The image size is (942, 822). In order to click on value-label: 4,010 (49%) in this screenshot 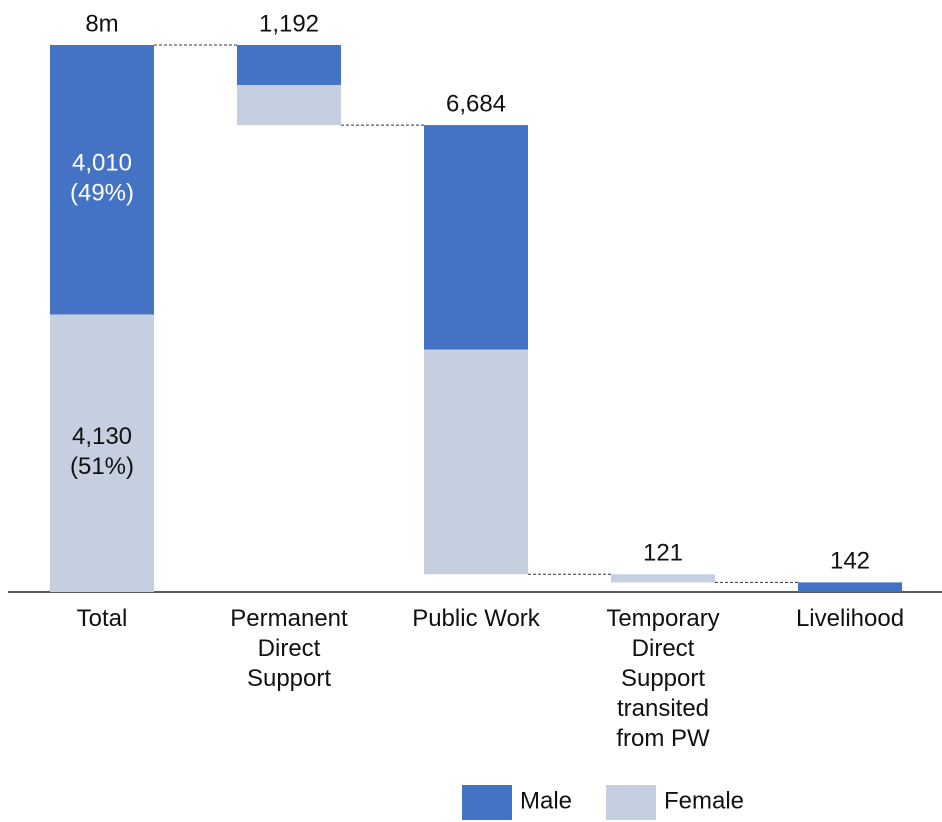, I will do `click(102, 178)`.